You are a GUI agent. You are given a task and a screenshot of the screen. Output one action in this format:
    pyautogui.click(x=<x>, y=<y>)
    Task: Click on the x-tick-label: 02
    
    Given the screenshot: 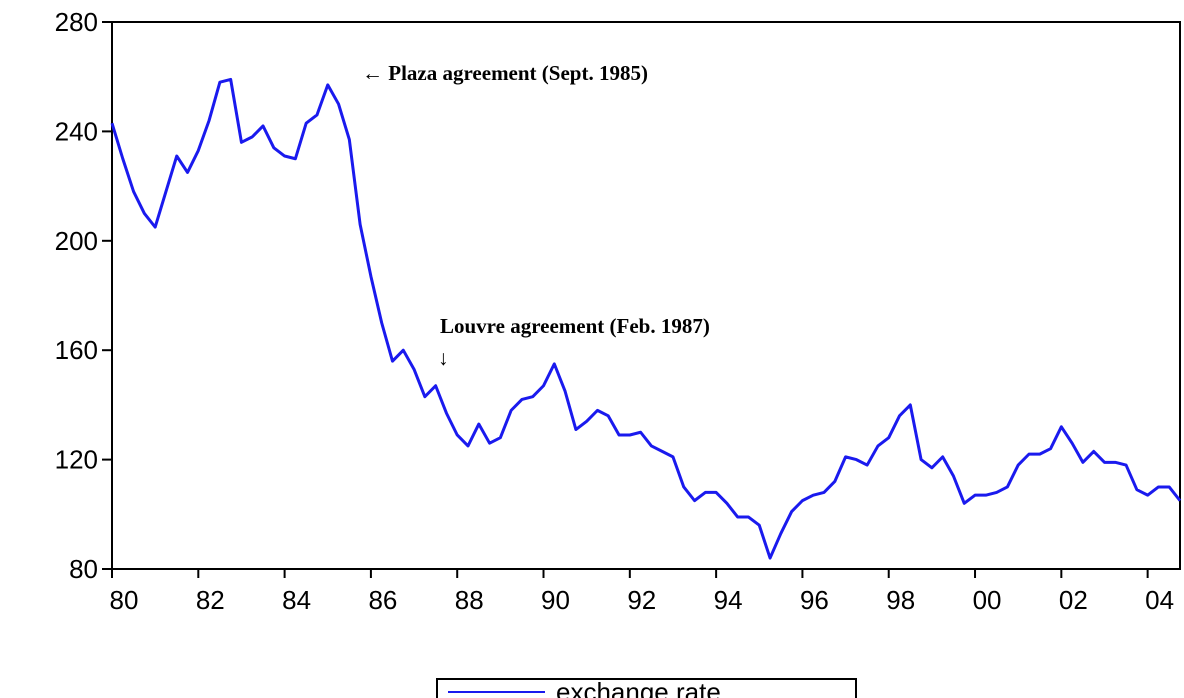 What is the action you would take?
    pyautogui.click(x=1073, y=600)
    